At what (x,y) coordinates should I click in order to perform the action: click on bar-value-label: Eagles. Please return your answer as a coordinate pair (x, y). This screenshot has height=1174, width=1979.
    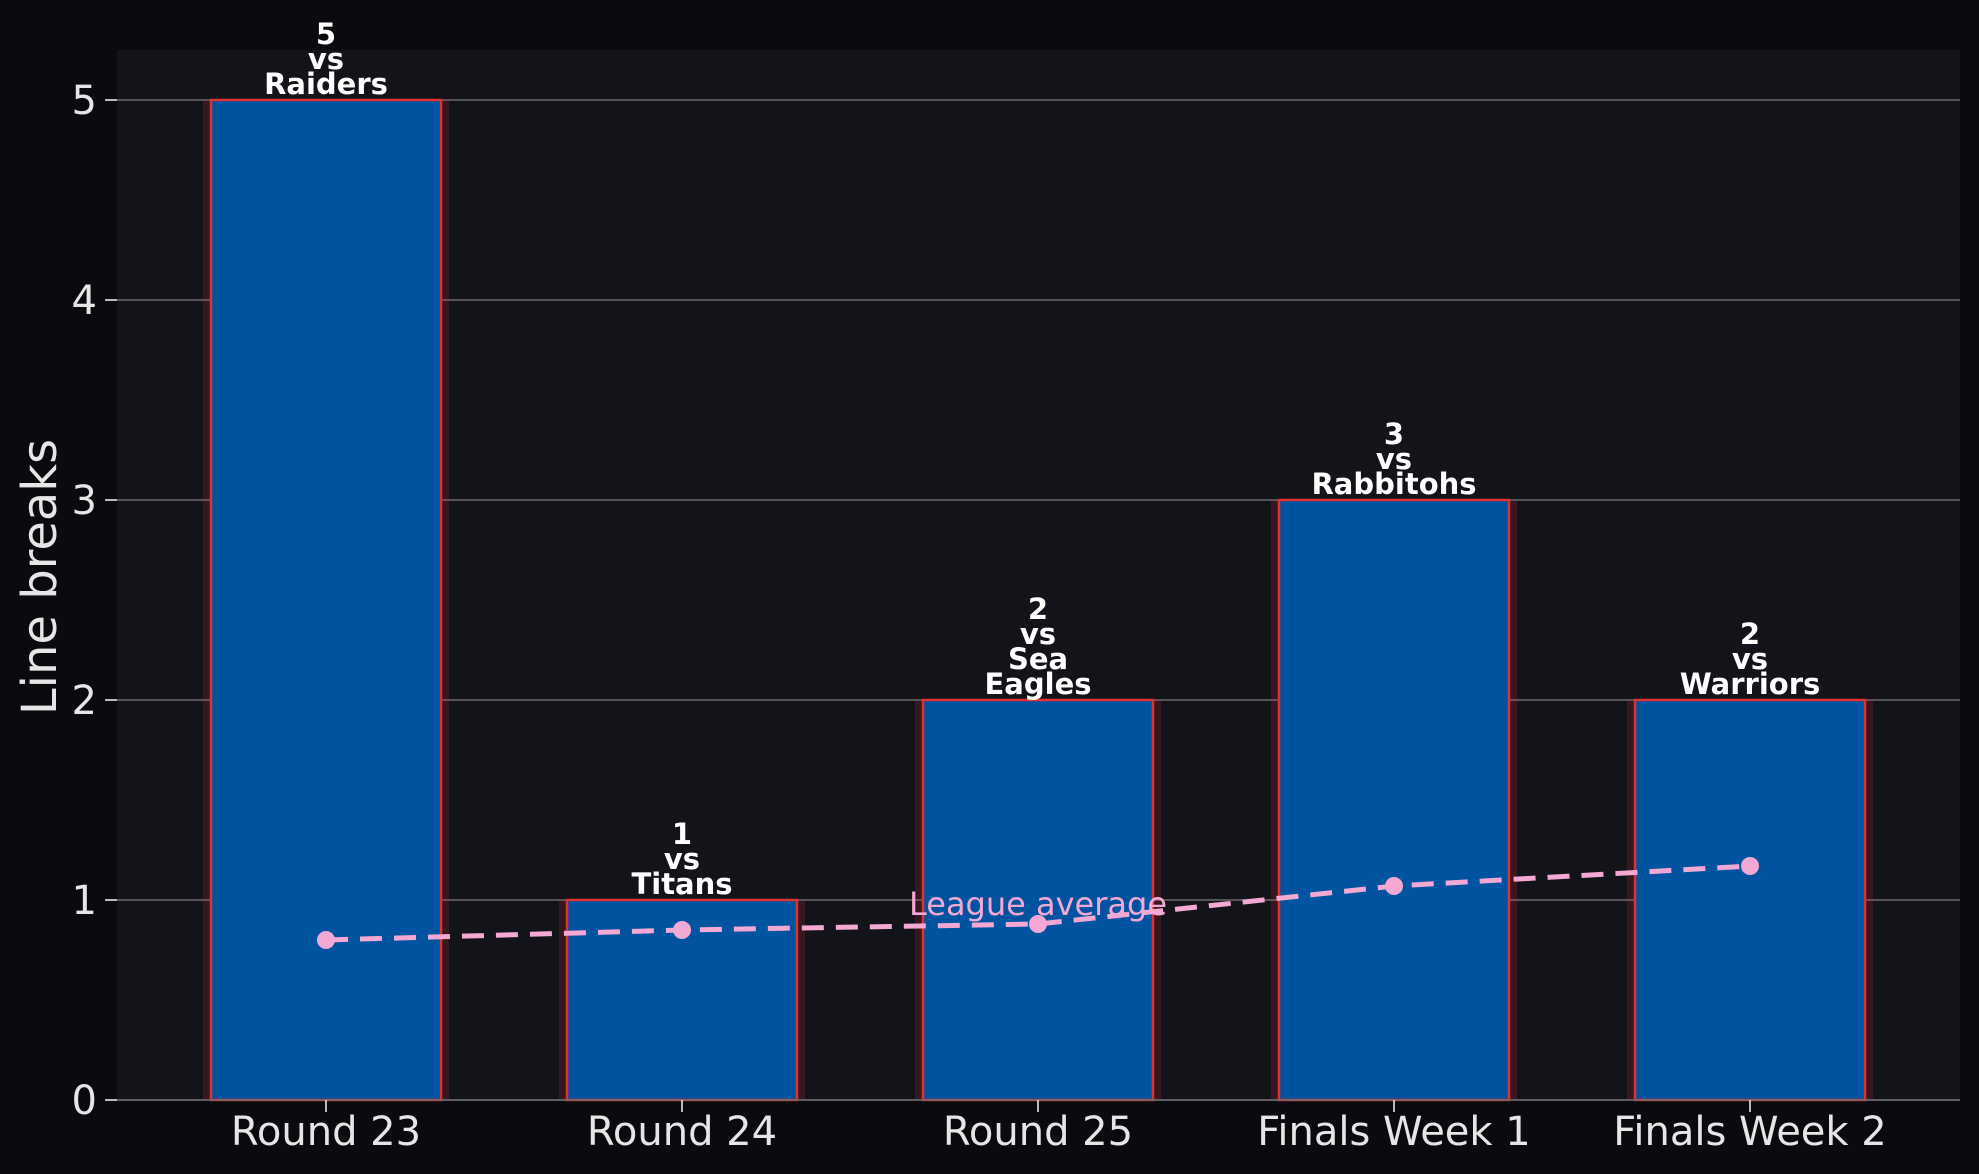
    Looking at the image, I should click on (1037, 684).